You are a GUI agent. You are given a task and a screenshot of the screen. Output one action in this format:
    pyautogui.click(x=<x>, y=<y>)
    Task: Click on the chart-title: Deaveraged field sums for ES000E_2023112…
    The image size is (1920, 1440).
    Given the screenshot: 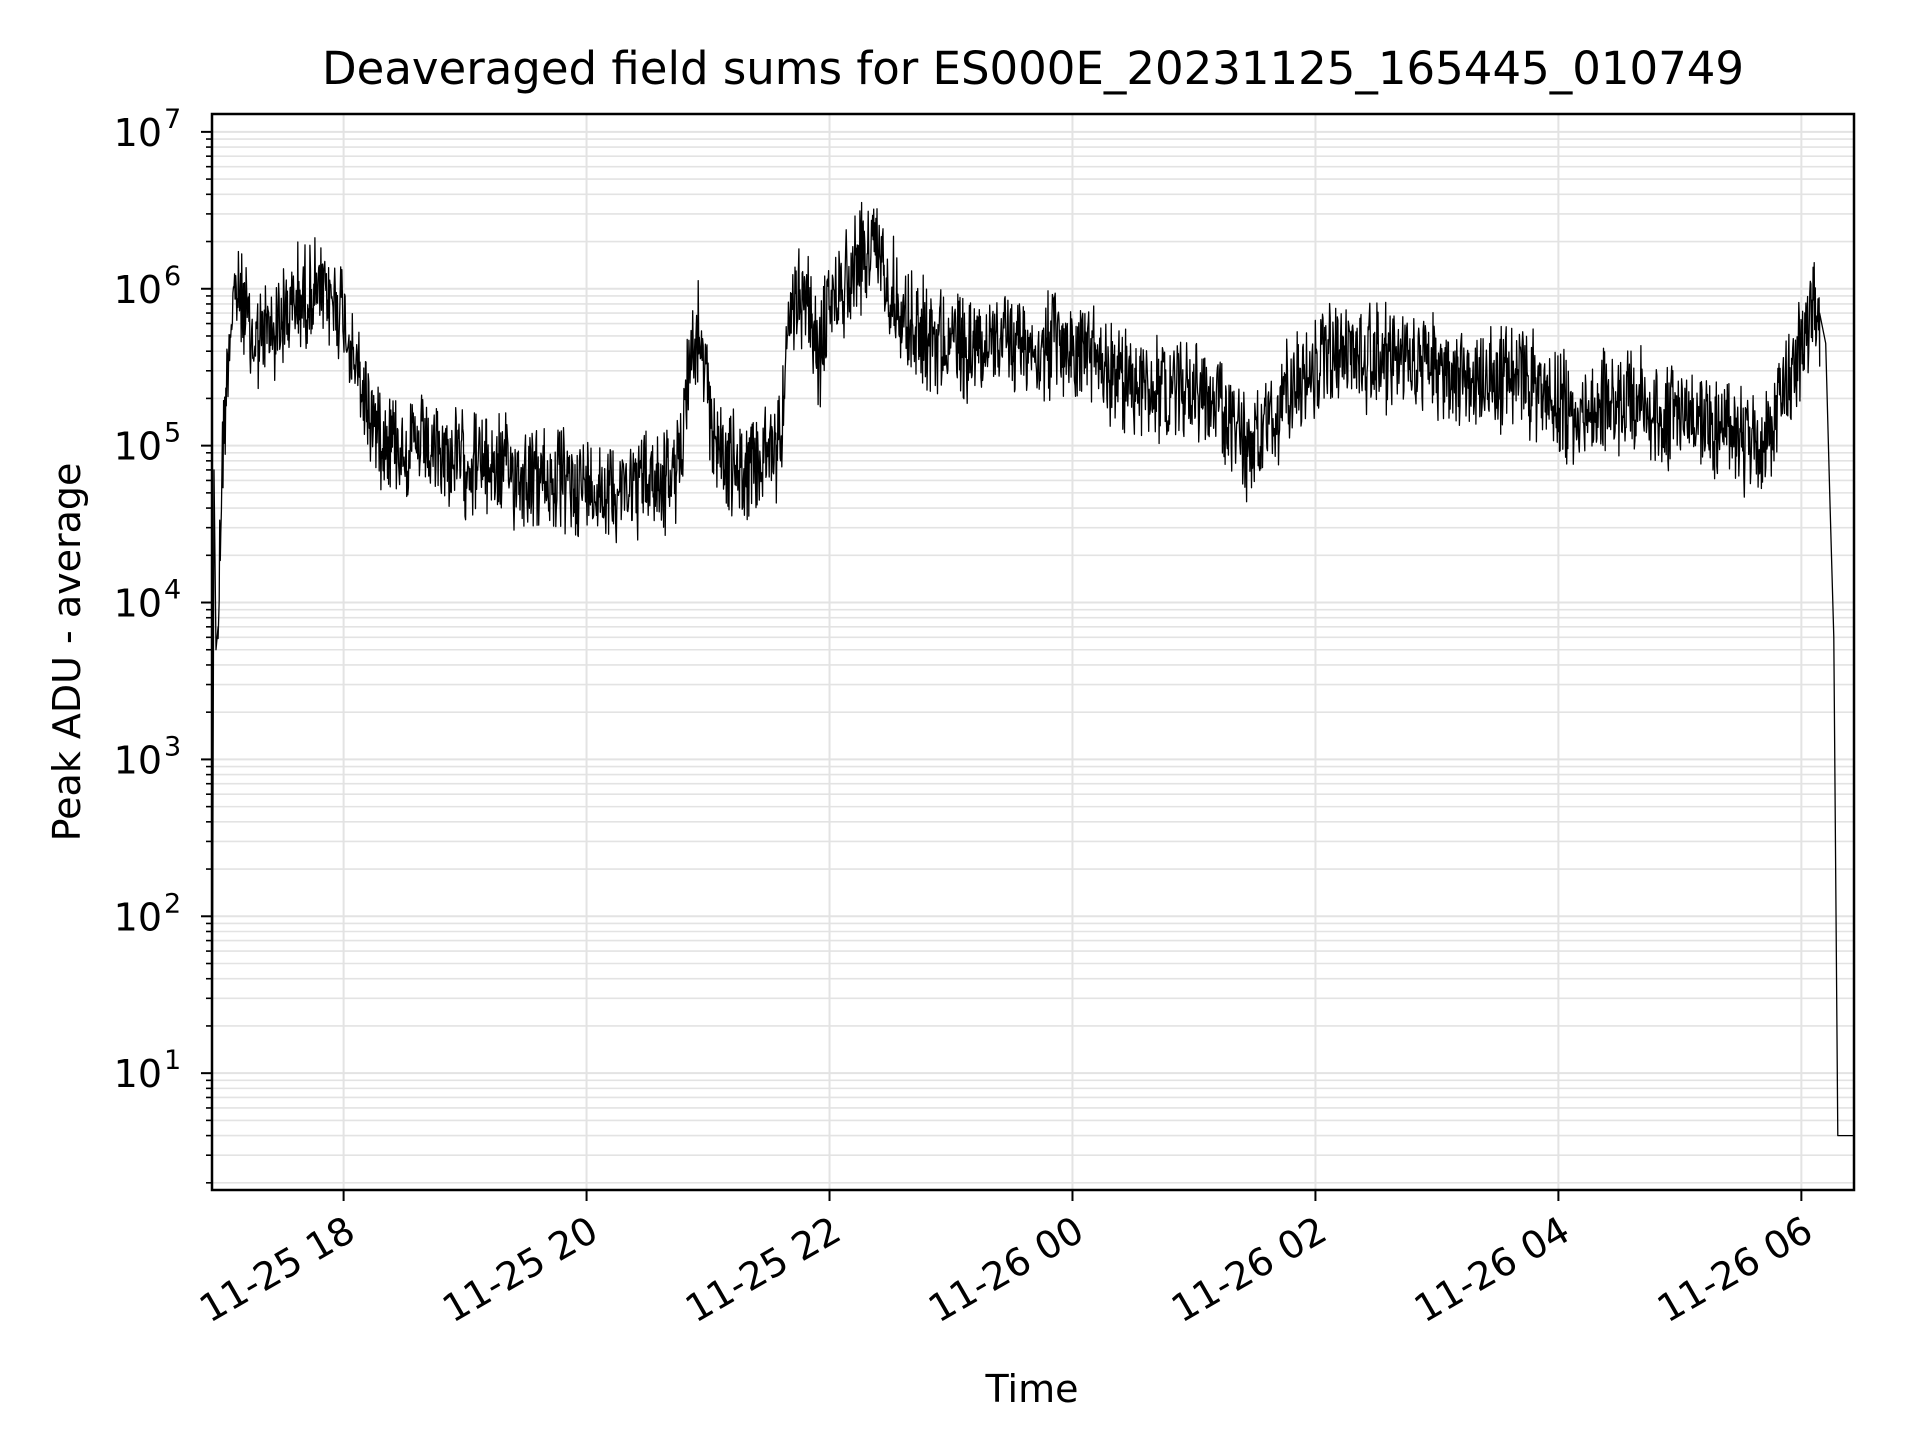 What is the action you would take?
    pyautogui.click(x=1033, y=68)
    